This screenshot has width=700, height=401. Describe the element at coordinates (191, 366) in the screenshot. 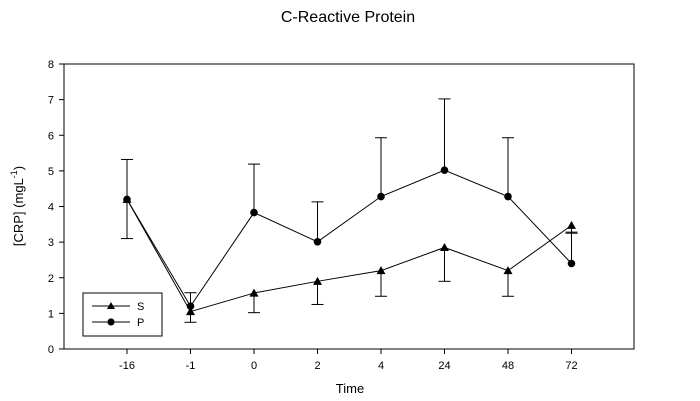

I see `x-tick-label: -1` at that location.